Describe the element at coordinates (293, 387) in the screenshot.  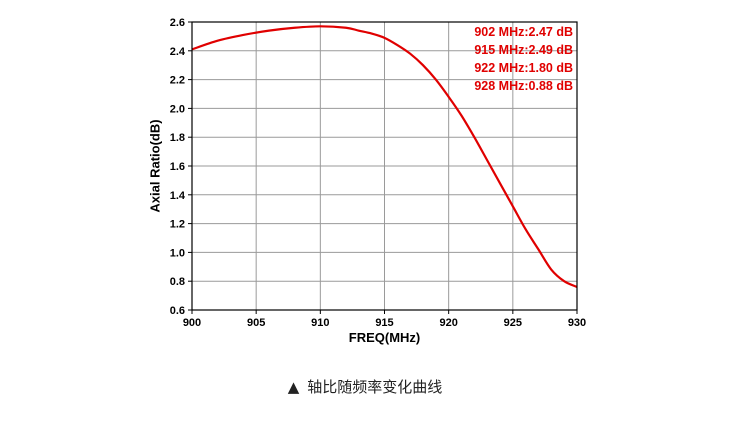
I see `triangle-icon: ▲` at that location.